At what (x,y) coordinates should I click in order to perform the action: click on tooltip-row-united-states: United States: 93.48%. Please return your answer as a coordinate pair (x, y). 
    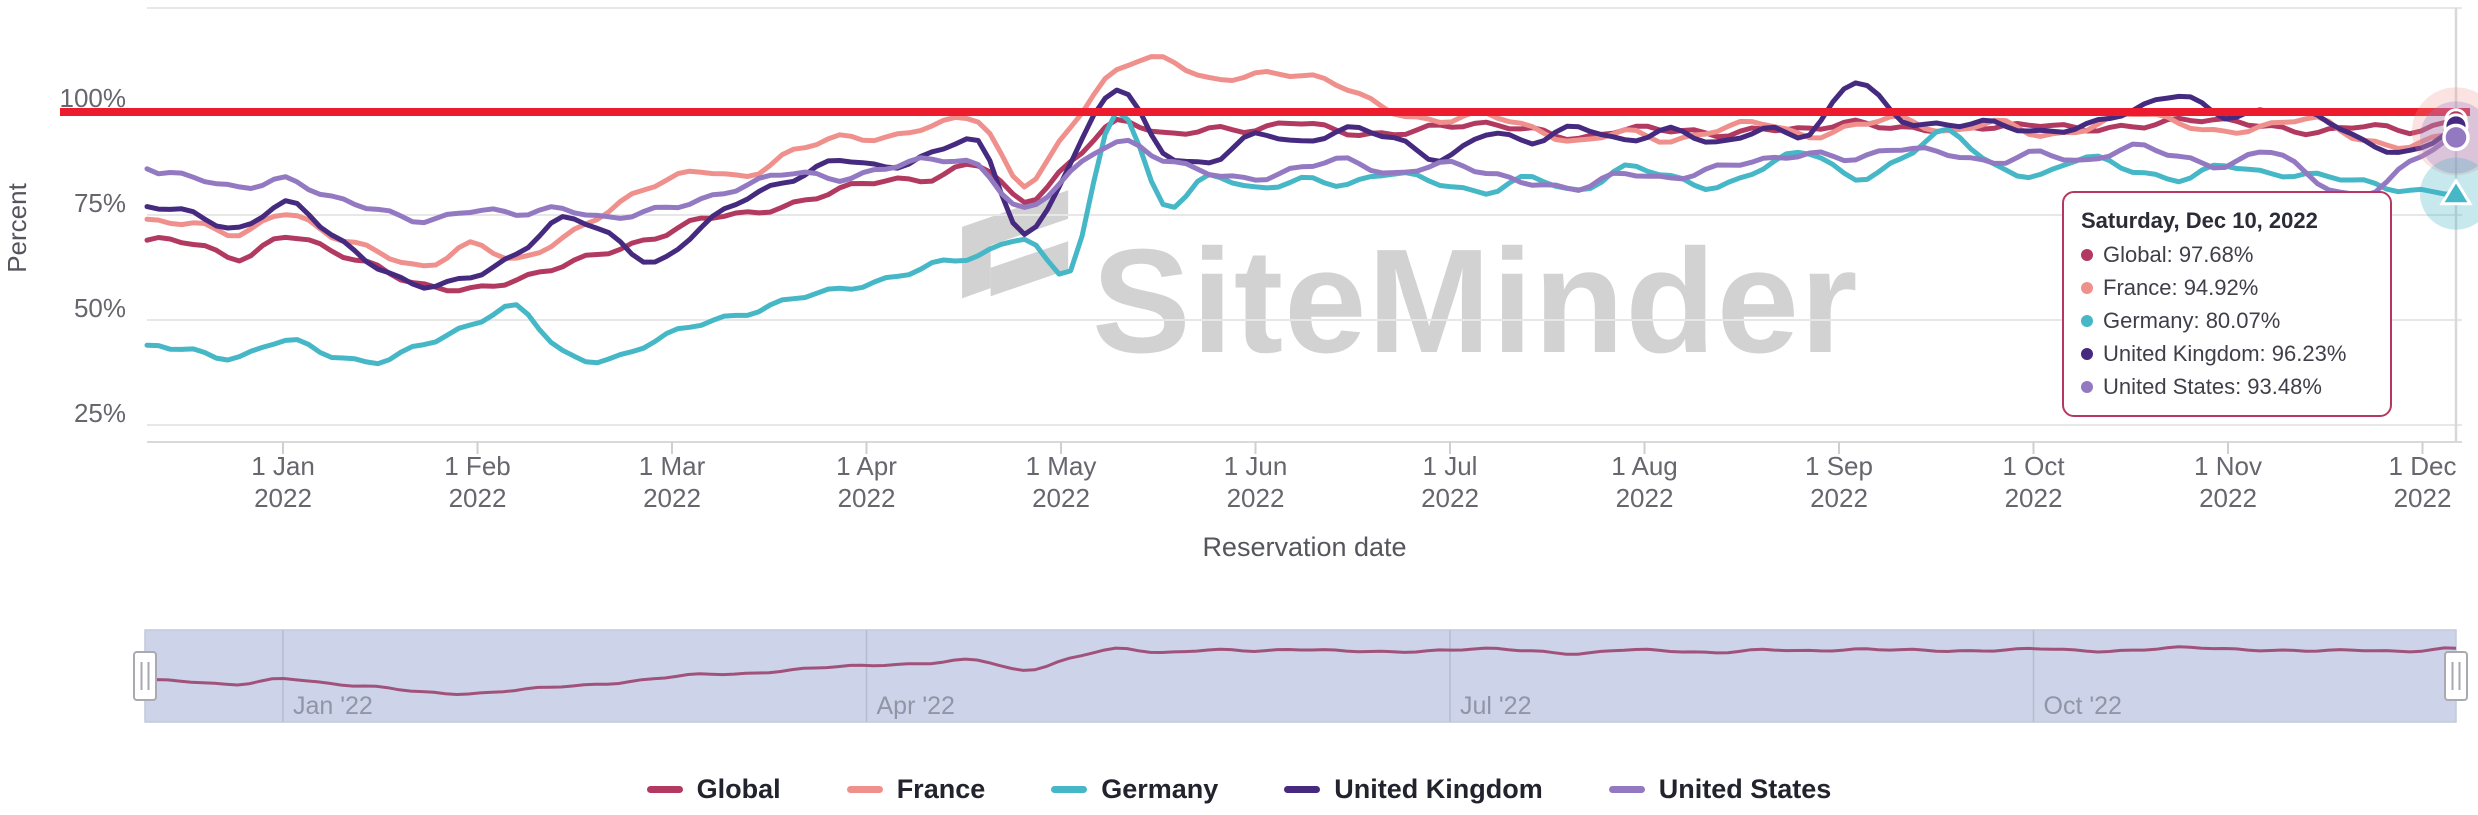
    Looking at the image, I should click on (2227, 386).